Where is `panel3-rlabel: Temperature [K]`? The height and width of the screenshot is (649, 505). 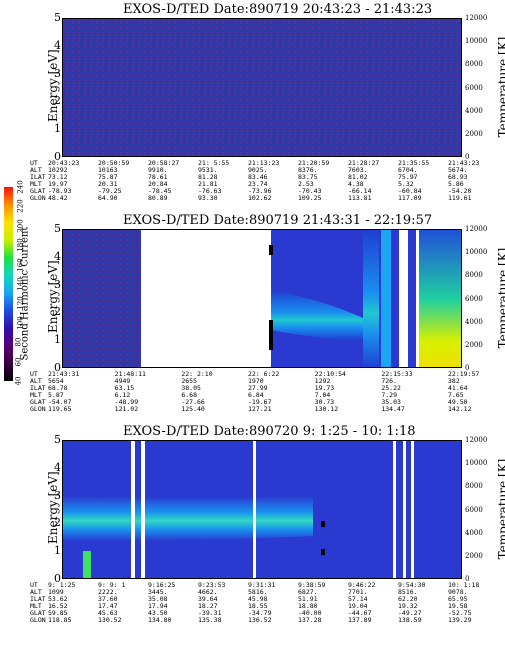
panel3-rlabel: Temperature [K] is located at coordinates (500, 509).